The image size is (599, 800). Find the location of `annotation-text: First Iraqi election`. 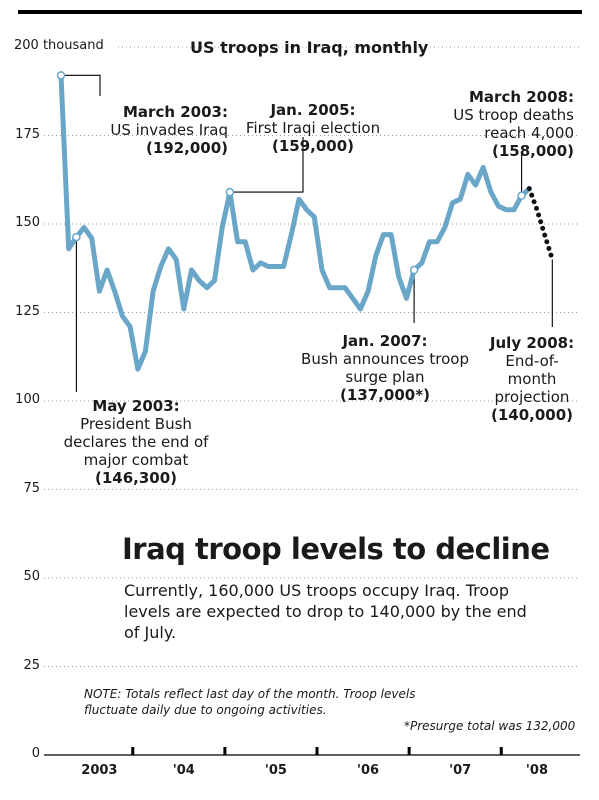

annotation-text: First Iraqi election is located at coordinates (313, 128).